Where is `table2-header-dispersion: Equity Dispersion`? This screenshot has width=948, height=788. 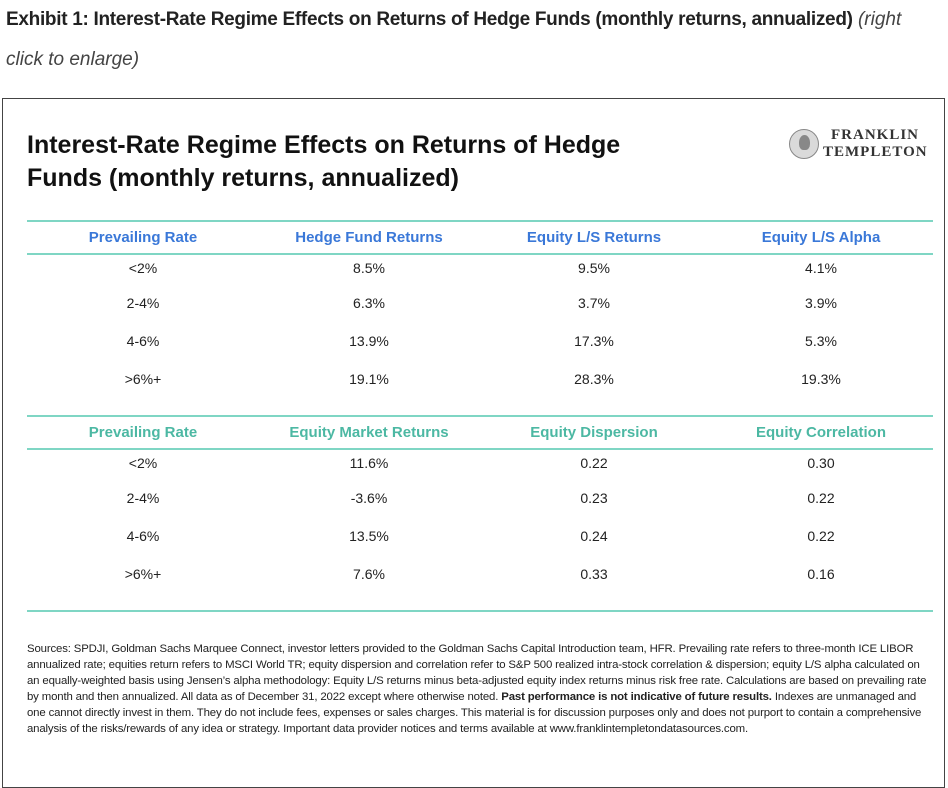 table2-header-dispersion: Equity Dispersion is located at coordinates (594, 432).